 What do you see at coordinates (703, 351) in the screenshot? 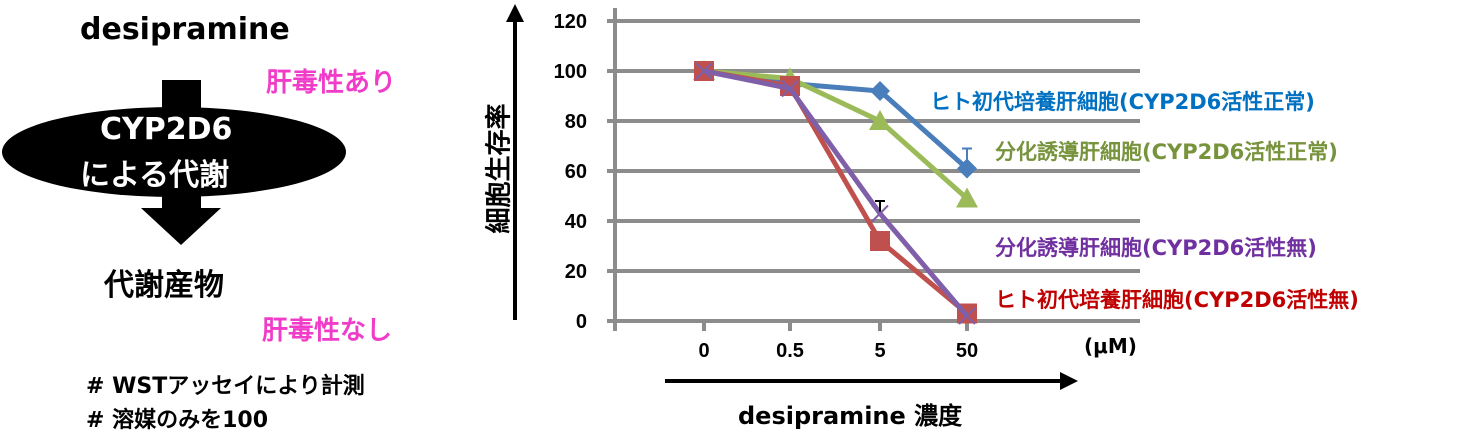
I see `x-tick-label: 0` at bounding box center [703, 351].